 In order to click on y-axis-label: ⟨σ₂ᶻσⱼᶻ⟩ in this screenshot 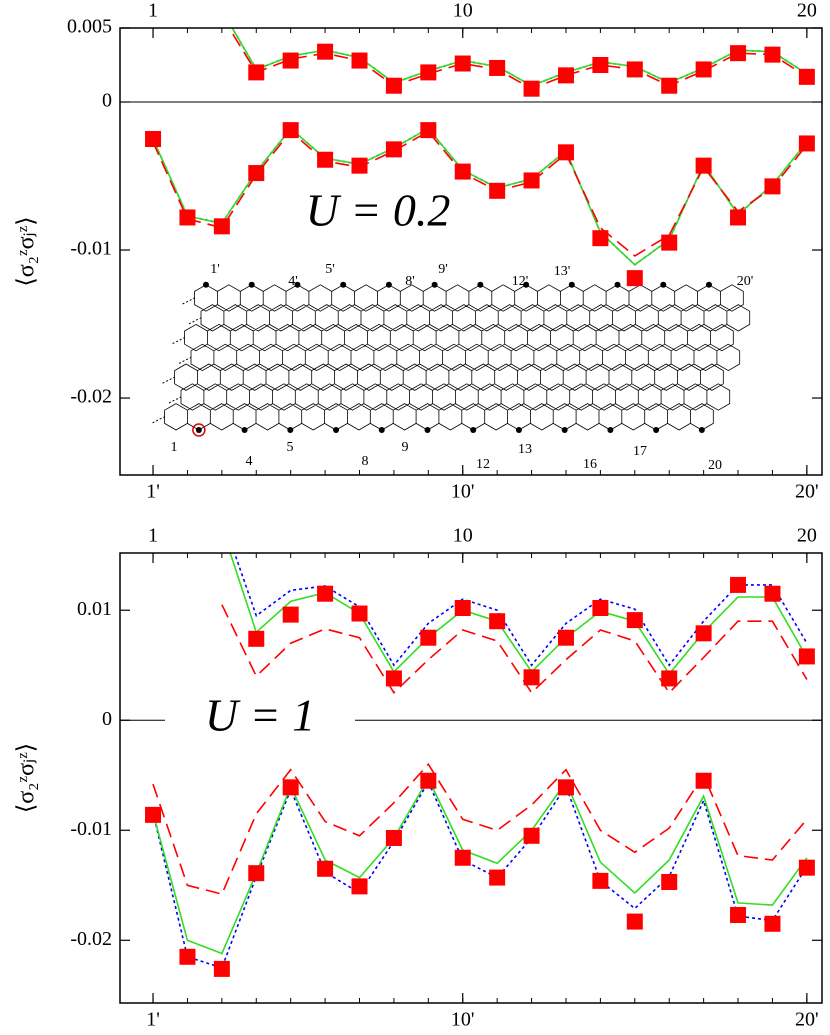, I will do `click(27, 778)`.